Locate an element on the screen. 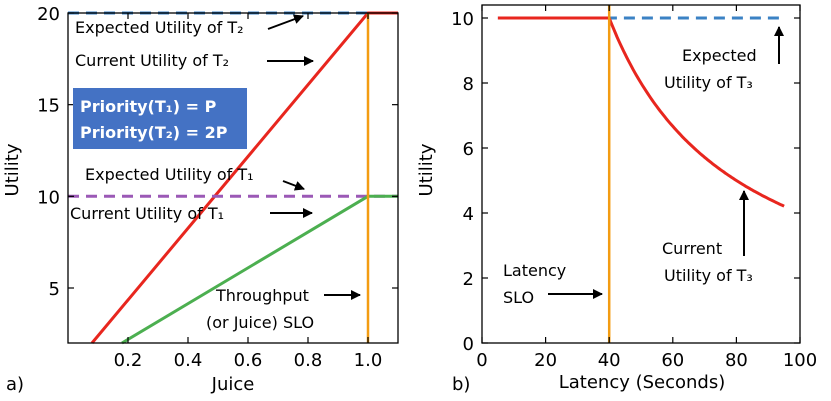 This screenshot has height=401, width=831. chart-a-xtick-label: 0.2 is located at coordinates (128, 360).